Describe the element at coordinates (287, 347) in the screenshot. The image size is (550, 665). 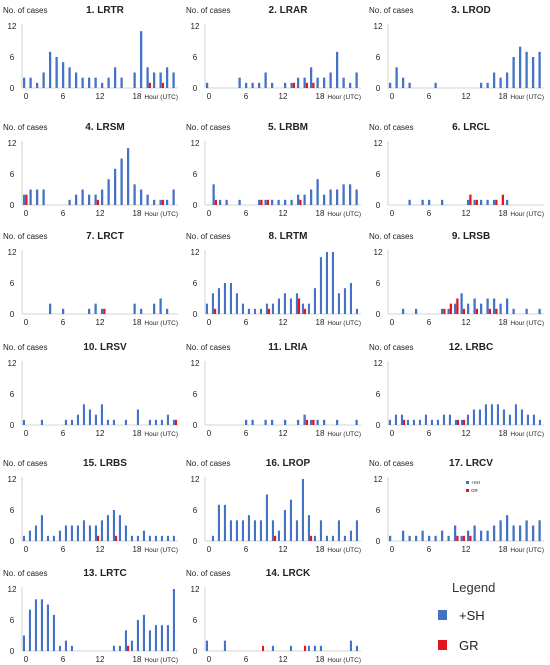
I see `panel-title: 11. LRIA` at that location.